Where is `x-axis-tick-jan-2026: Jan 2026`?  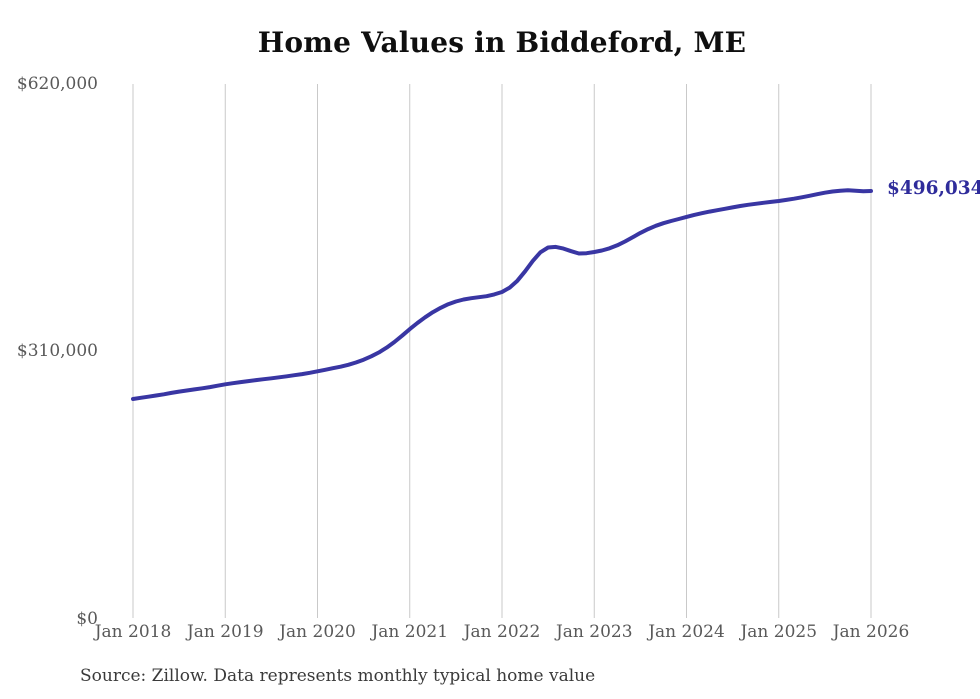 x-axis-tick-jan-2026: Jan 2026 is located at coordinates (871, 632).